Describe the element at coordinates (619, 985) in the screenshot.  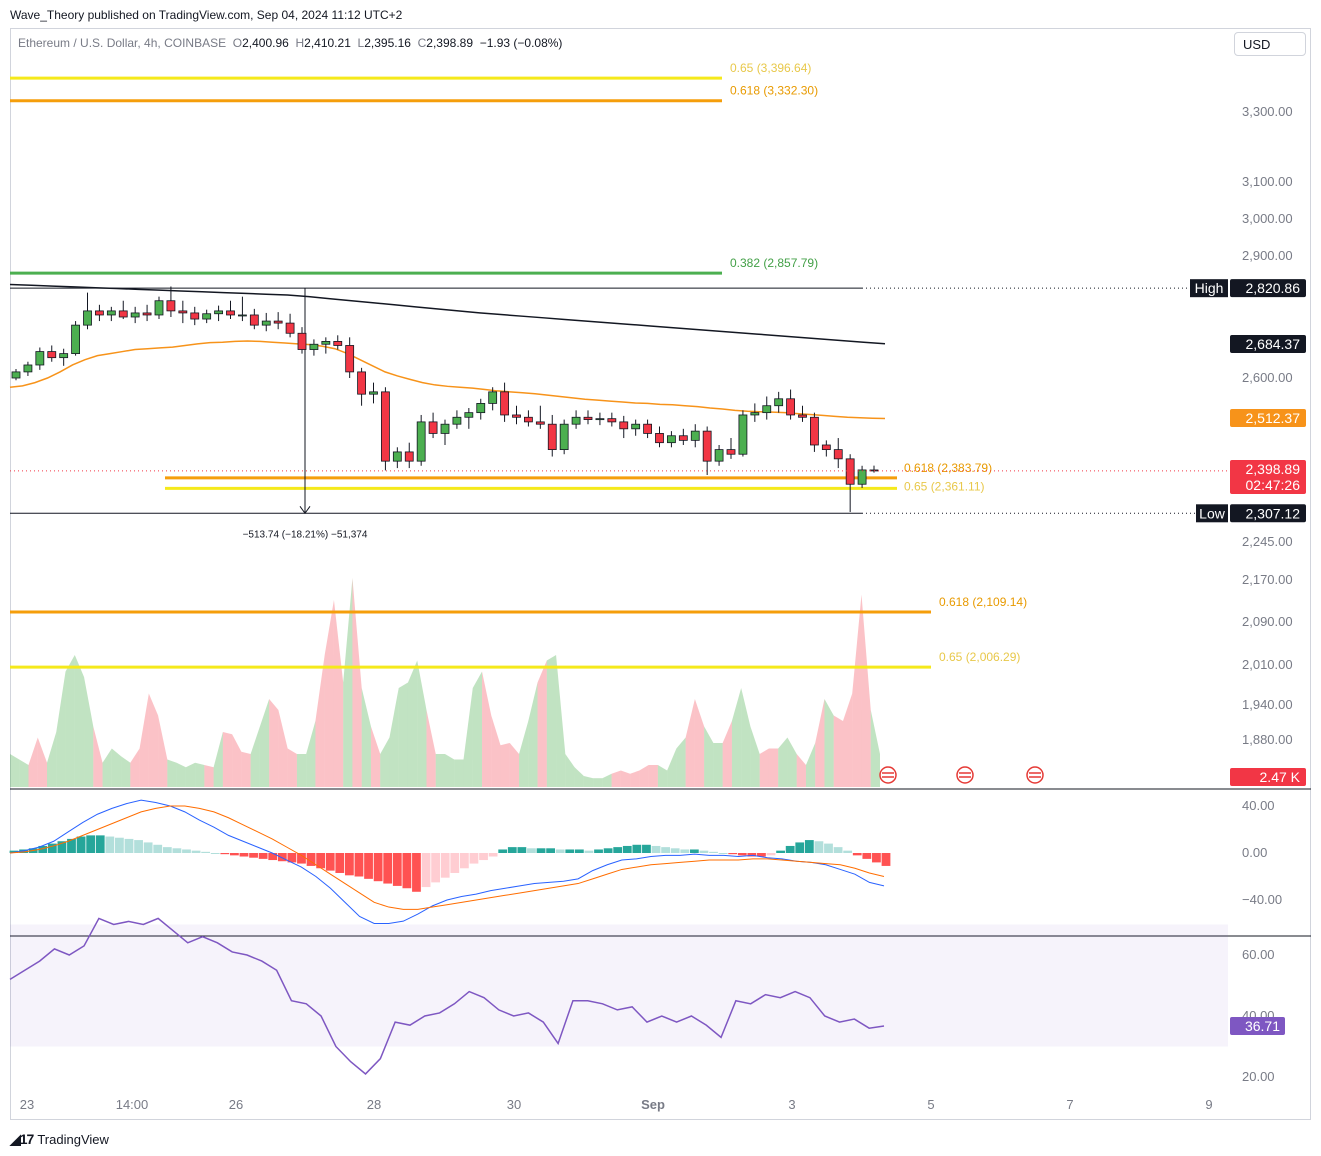
I see `rsi-band` at that location.